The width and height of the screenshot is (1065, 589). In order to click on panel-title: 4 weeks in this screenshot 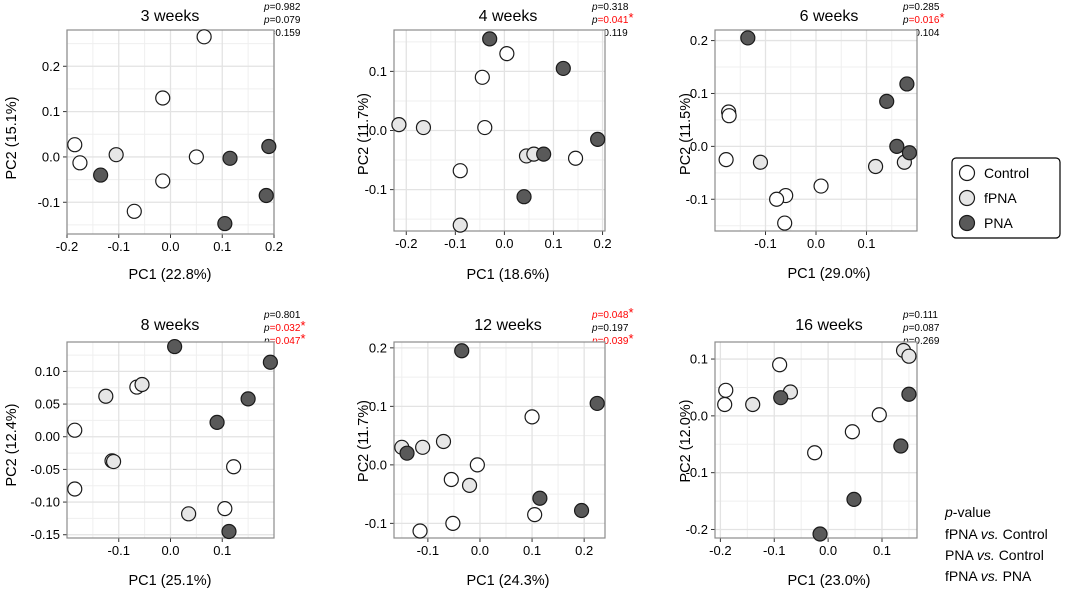, I will do `click(508, 16)`.